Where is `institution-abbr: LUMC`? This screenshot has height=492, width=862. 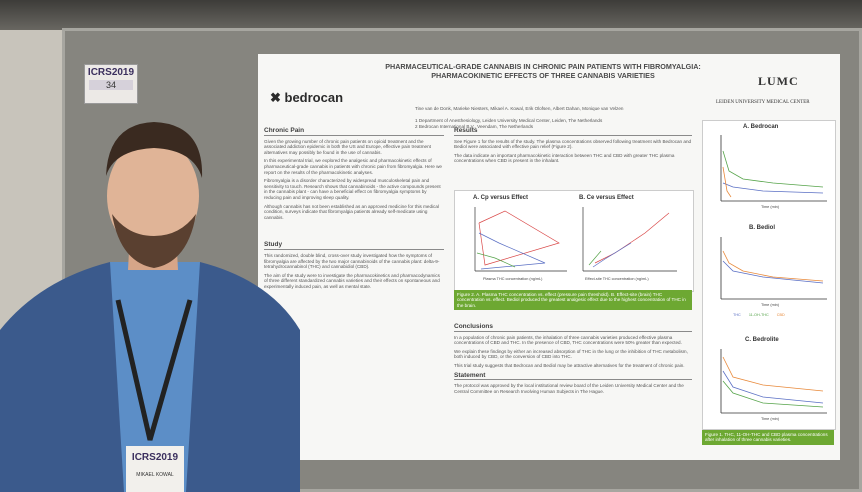
institution-abbr: LUMC is located at coordinates (778, 81).